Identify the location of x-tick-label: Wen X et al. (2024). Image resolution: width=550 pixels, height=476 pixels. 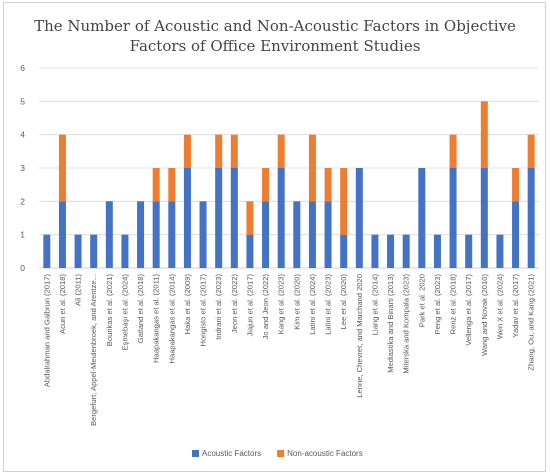
(499, 307).